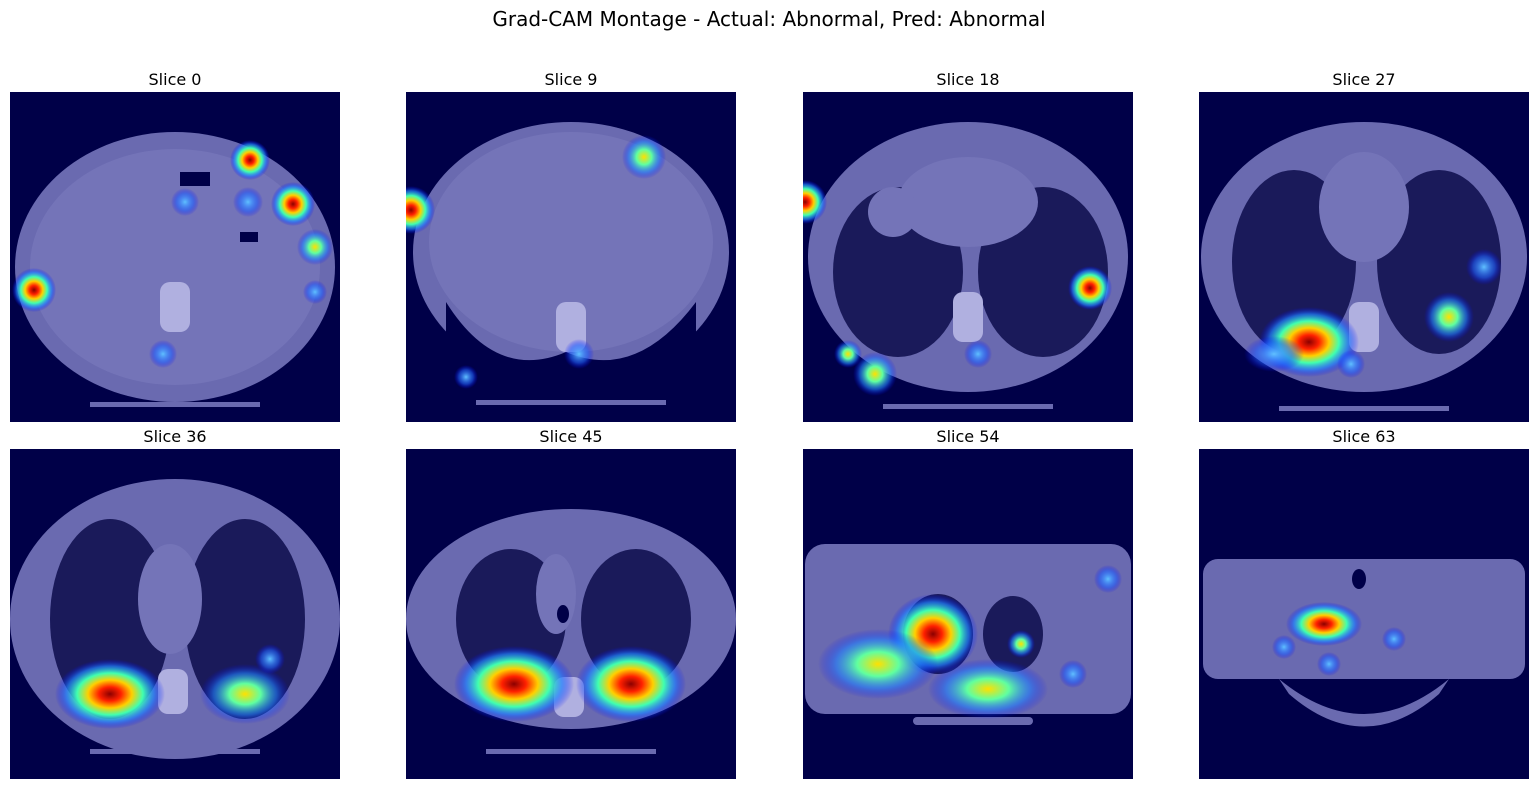  I want to click on slice-title: Slice 18, so click(968, 79).